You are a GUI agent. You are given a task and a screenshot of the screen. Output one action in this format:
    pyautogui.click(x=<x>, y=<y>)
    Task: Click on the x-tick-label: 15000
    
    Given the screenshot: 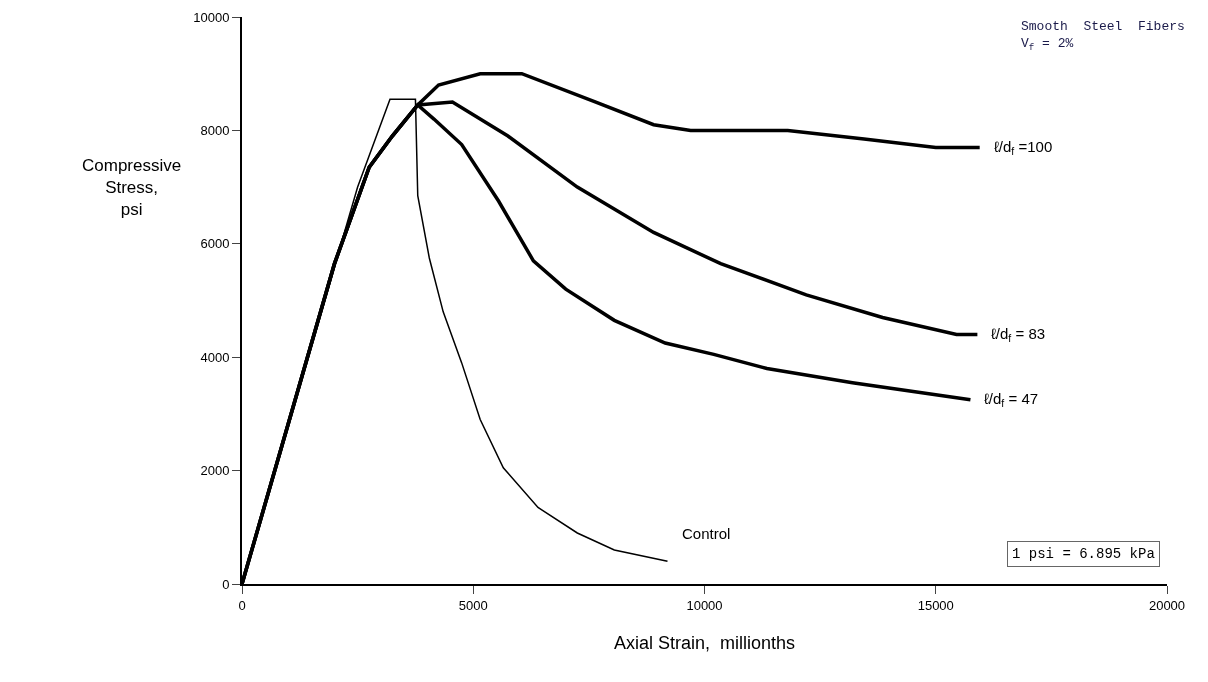 What is the action you would take?
    pyautogui.click(x=935, y=605)
    